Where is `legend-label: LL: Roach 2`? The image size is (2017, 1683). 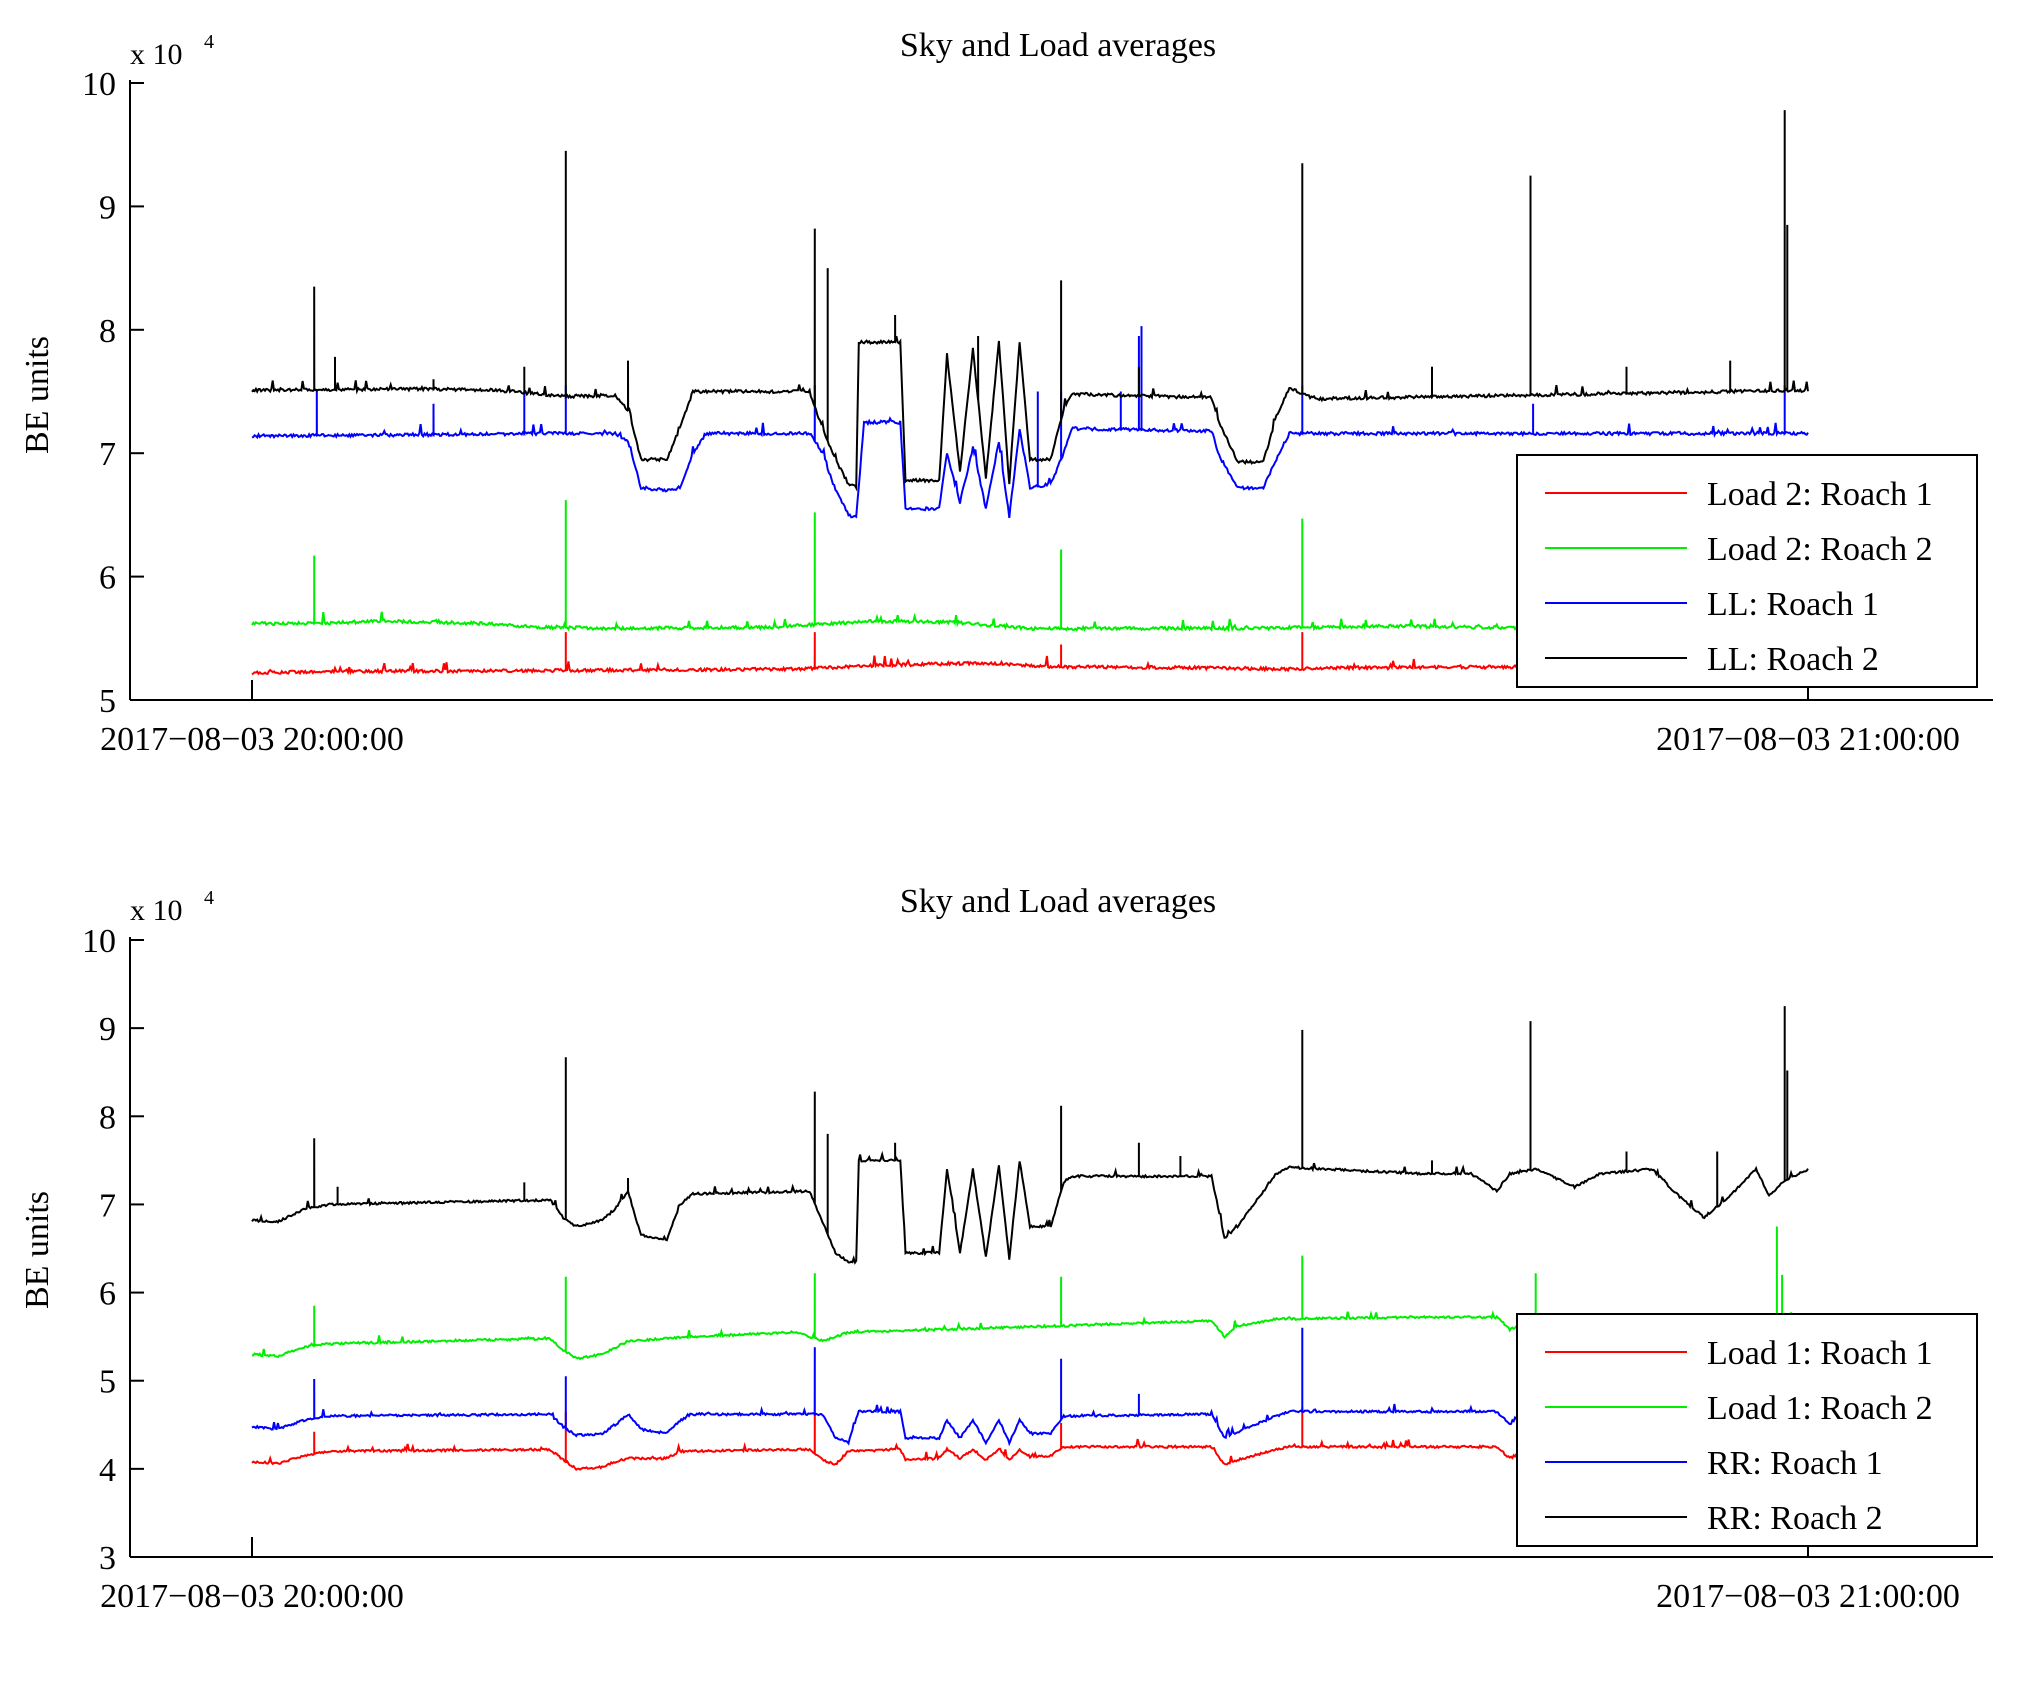
legend-label: LL: Roach 2 is located at coordinates (1793, 659).